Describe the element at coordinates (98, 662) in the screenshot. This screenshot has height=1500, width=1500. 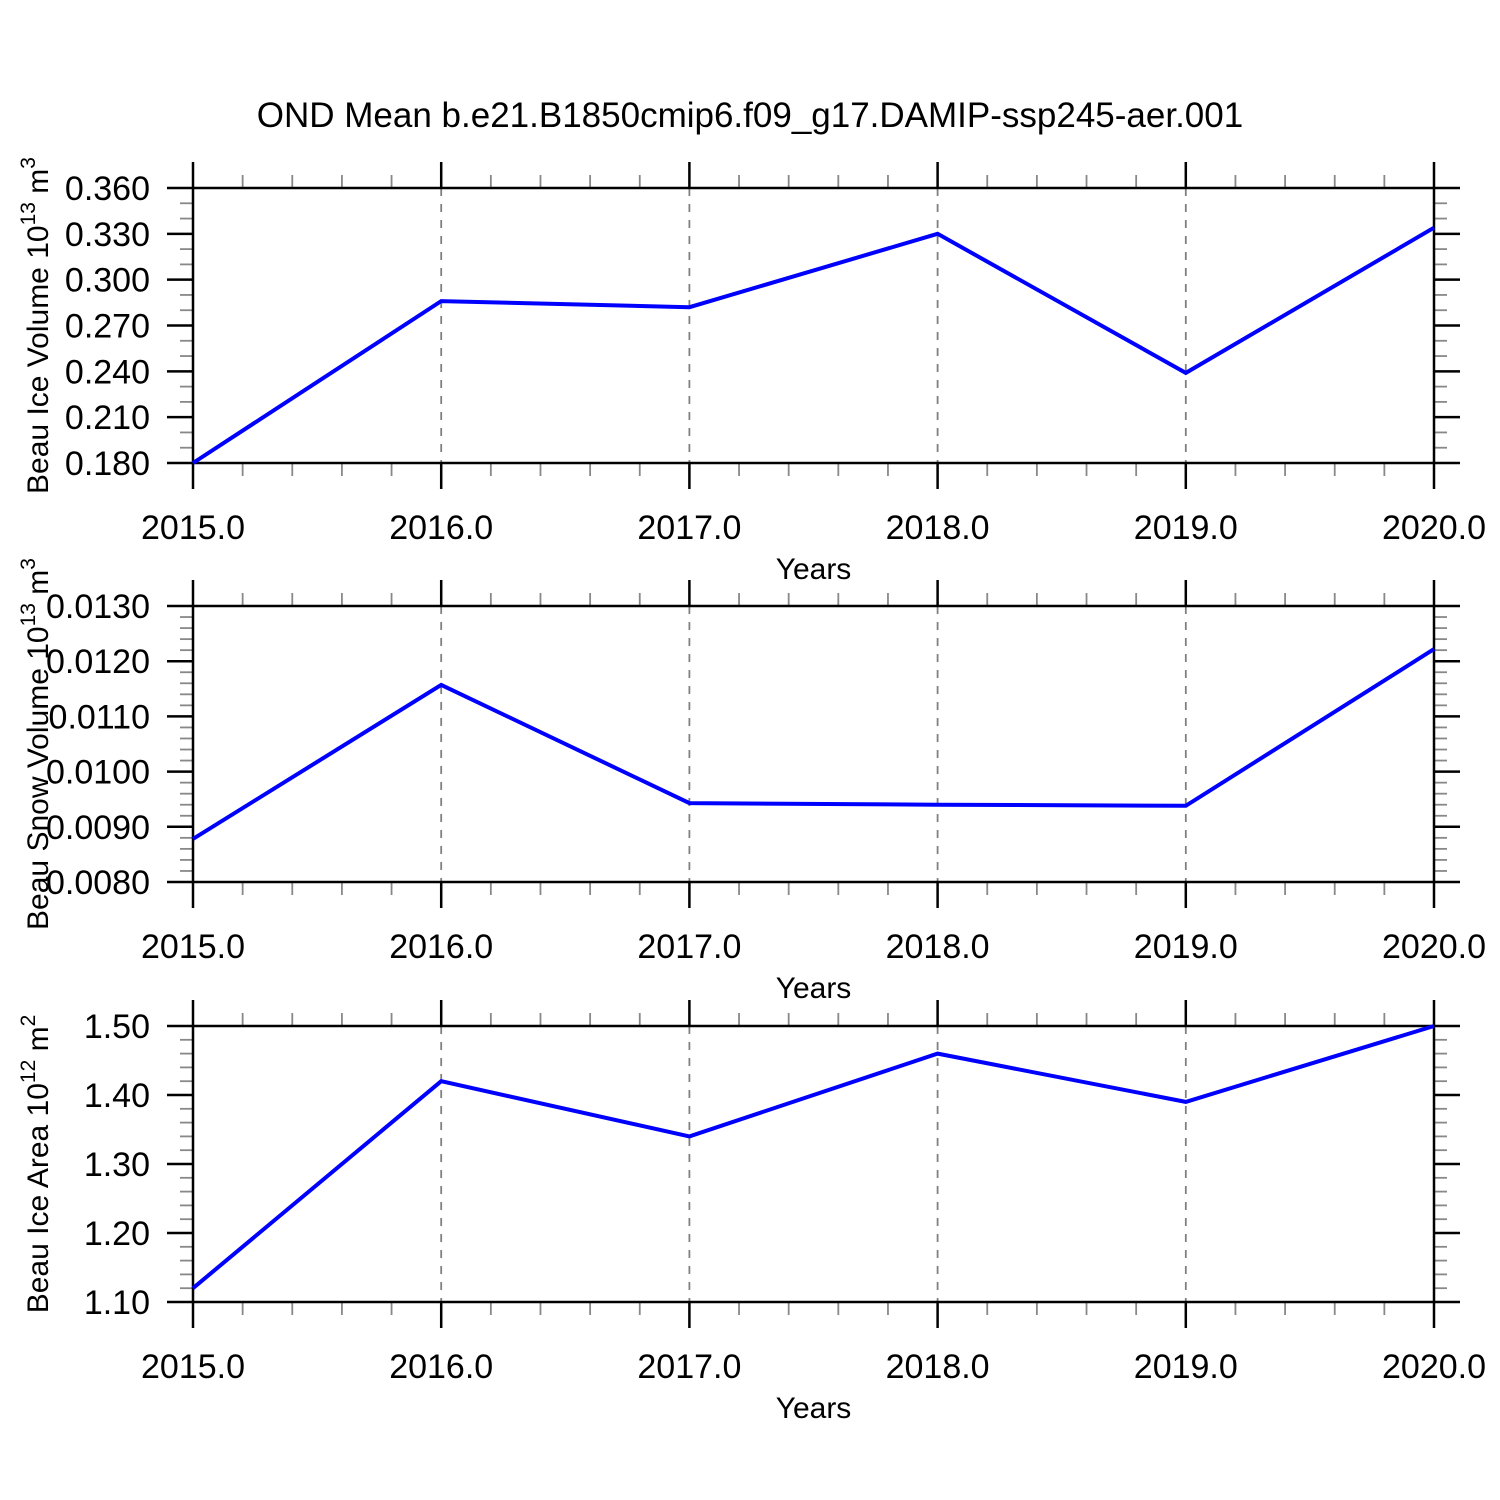
I see `y-tick-label: 0.0120` at that location.